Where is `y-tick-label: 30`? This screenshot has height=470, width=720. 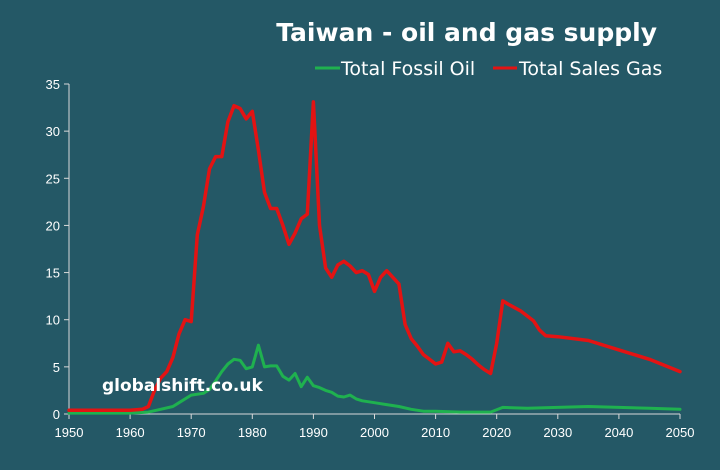
y-tick-label: 30 is located at coordinates (53, 131).